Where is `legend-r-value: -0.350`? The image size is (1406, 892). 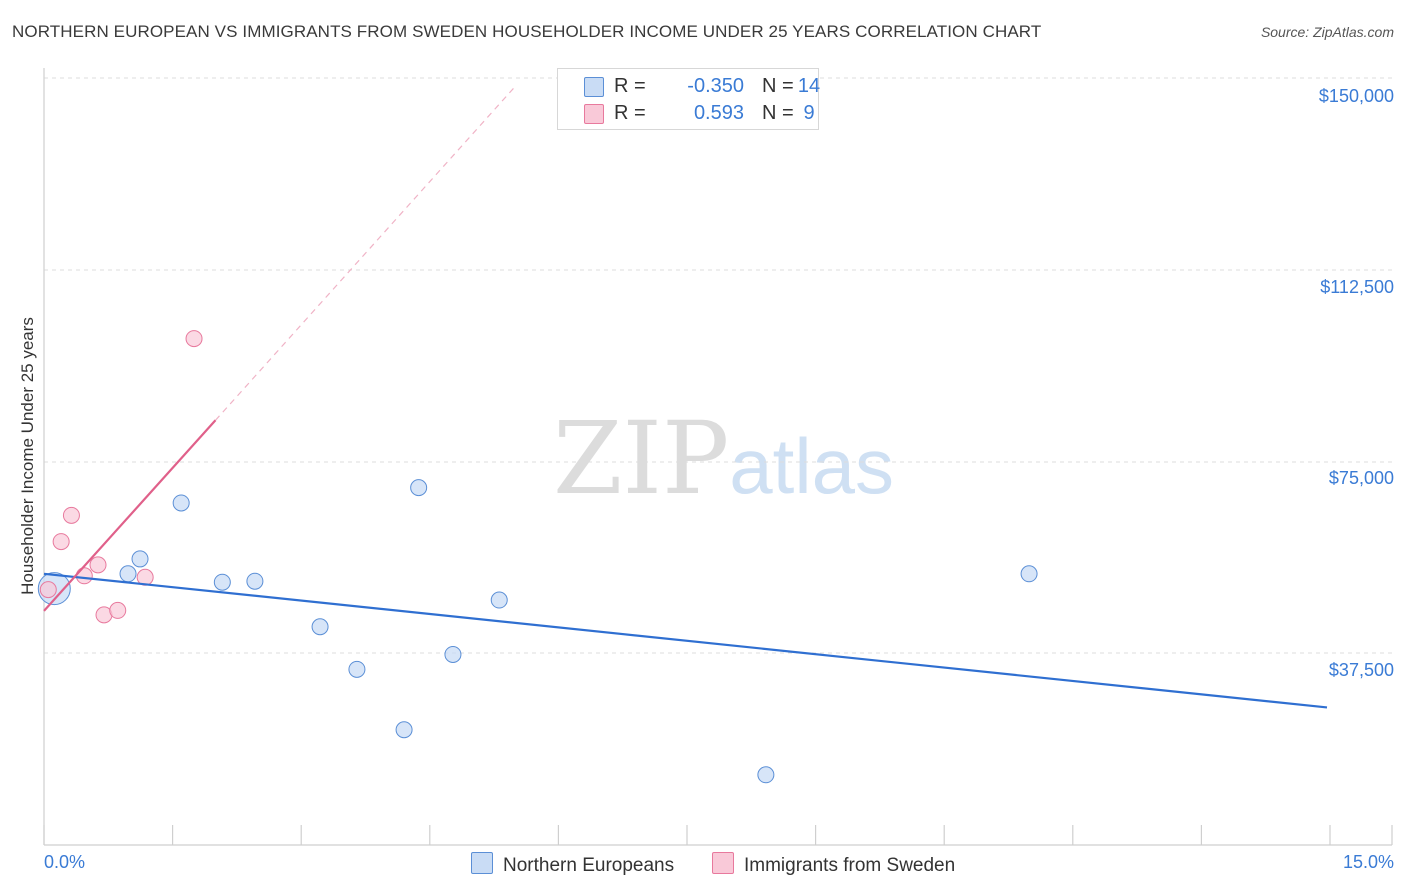
legend-r-value: -0.350 is located at coordinates (715, 86).